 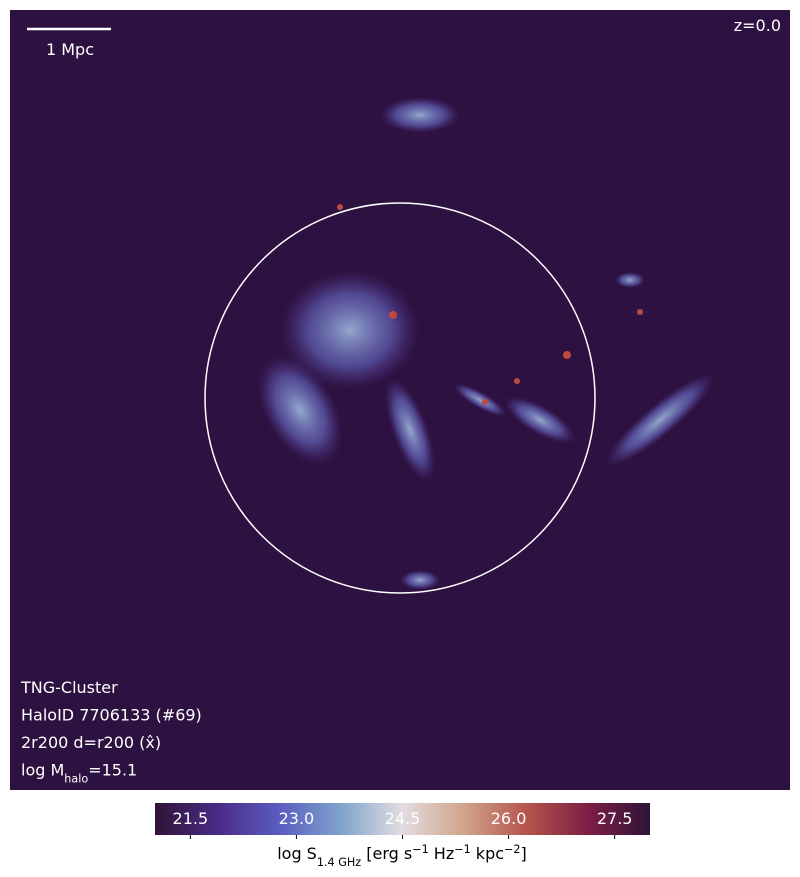 What do you see at coordinates (297, 853) in the screenshot?
I see `text-part: log S` at bounding box center [297, 853].